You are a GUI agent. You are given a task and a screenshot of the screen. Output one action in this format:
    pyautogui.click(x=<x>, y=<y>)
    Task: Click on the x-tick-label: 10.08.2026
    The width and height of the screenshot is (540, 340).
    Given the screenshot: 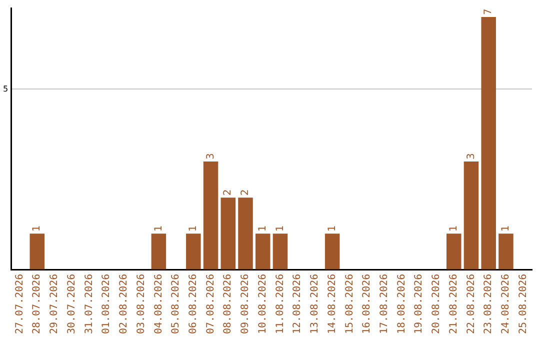 What is the action you would take?
    pyautogui.click(x=262, y=304)
    